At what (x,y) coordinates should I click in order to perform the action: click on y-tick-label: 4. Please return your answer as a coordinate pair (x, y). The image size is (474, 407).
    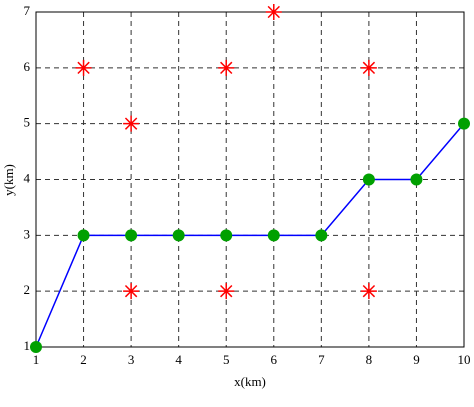
    Looking at the image, I should click on (27, 177).